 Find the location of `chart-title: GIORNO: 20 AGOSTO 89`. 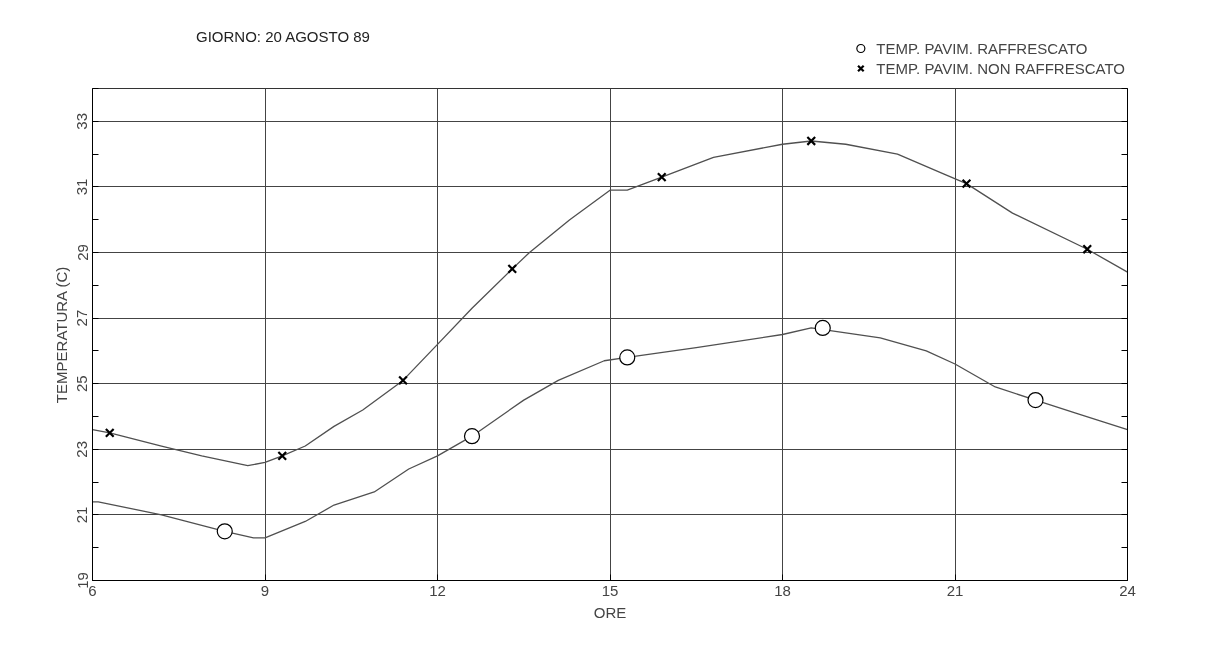

chart-title: GIORNO: 20 AGOSTO 89 is located at coordinates (283, 36).